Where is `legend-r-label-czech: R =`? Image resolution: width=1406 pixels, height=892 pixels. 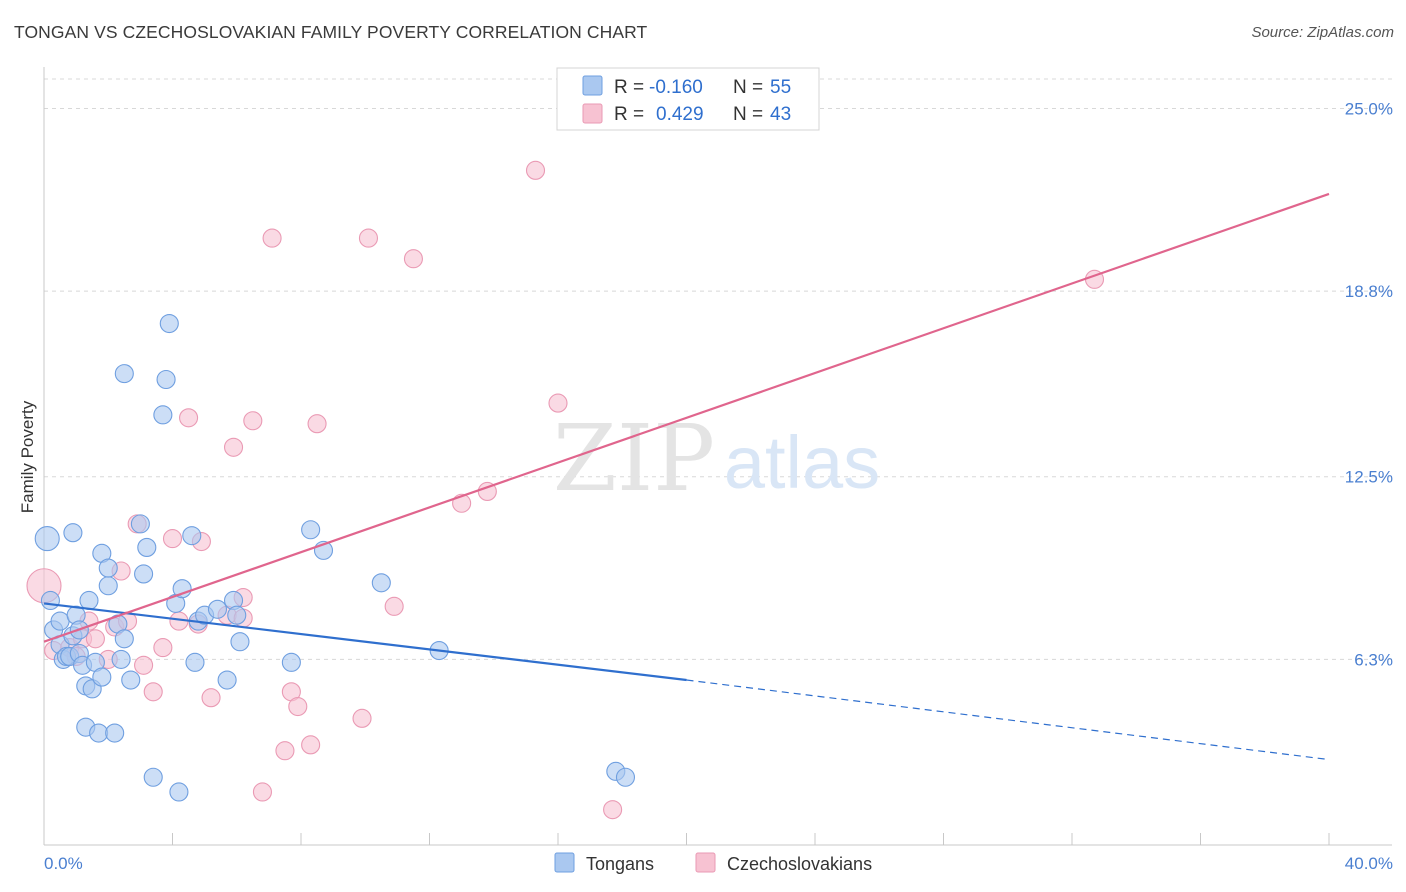
legend-r-label-czech: R = is located at coordinates (629, 114).